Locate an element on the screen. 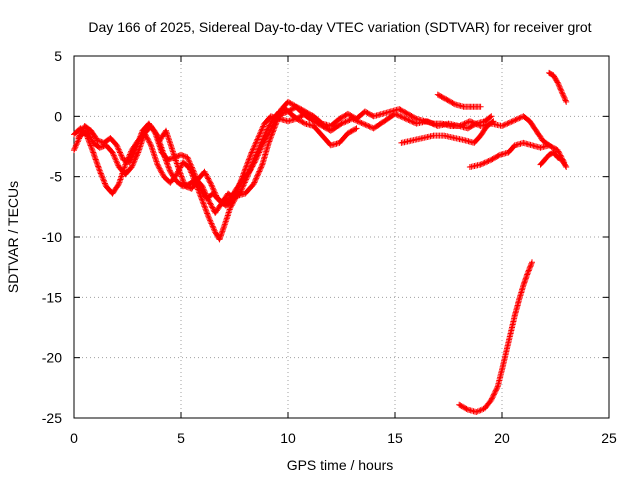 The height and width of the screenshot is (480, 640). x-tick-label: 5 is located at coordinates (181, 438).